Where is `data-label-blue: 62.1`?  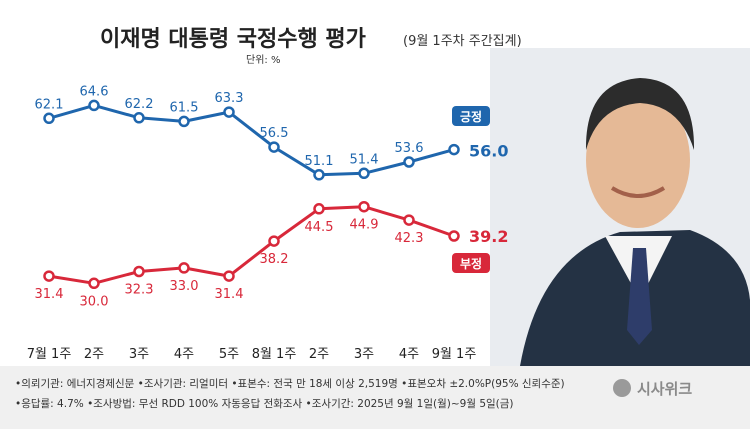
data-label-blue: 62.1 is located at coordinates (49, 104).